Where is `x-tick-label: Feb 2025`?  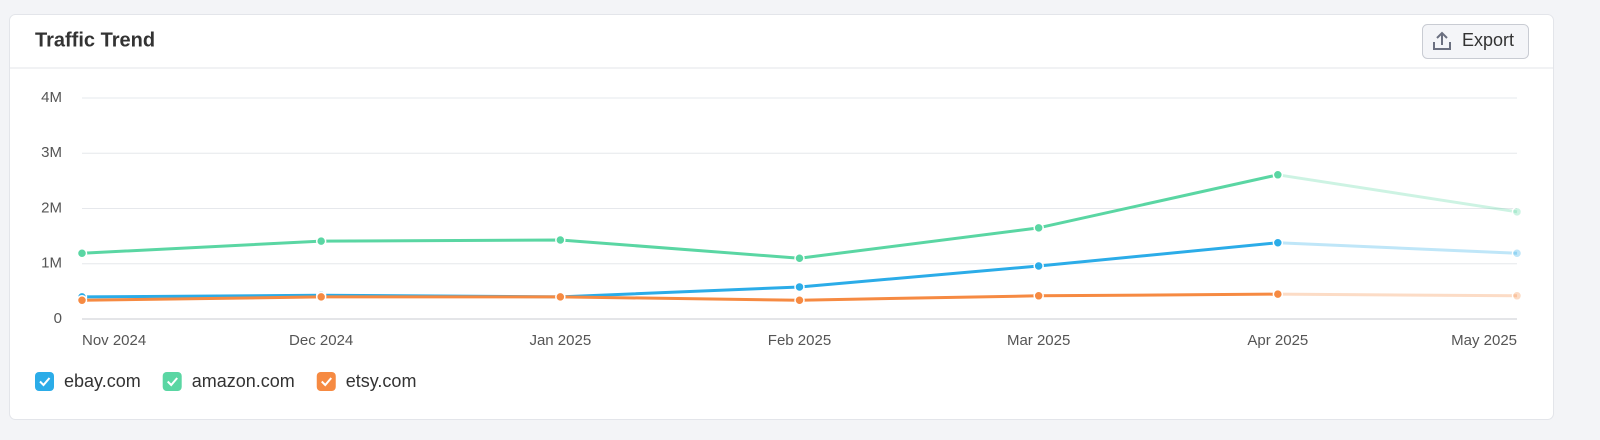 x-tick-label: Feb 2025 is located at coordinates (799, 340).